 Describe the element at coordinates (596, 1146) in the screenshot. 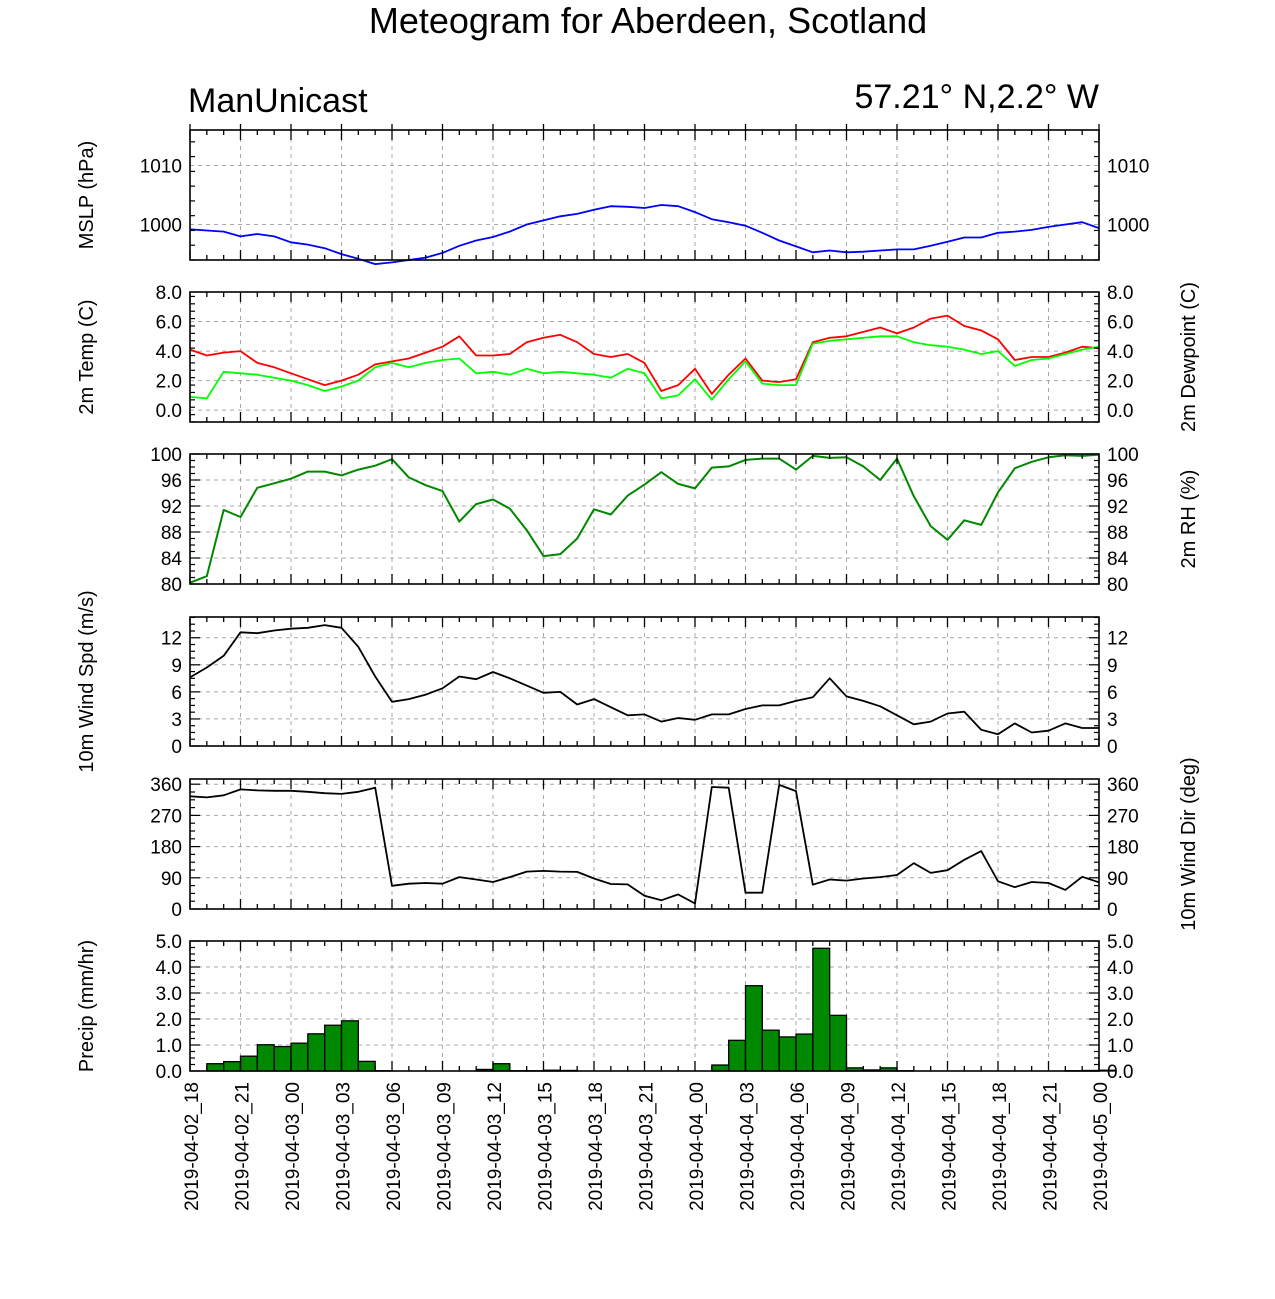

I see `x-tick-label: 2019-04-03_18` at that location.